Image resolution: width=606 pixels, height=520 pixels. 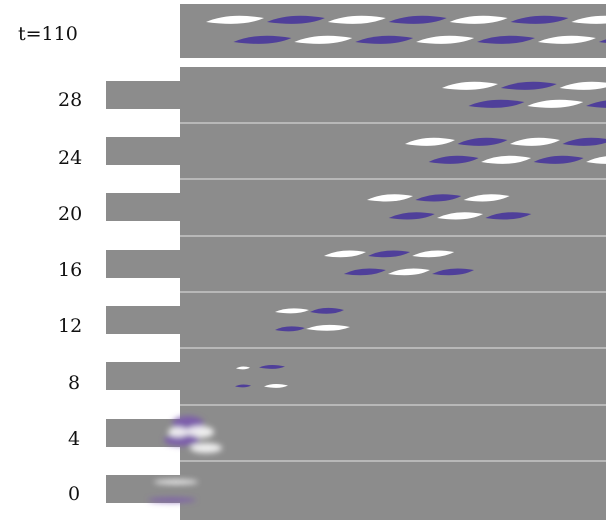 I want to click on top-panel-background, so click(x=393, y=31).